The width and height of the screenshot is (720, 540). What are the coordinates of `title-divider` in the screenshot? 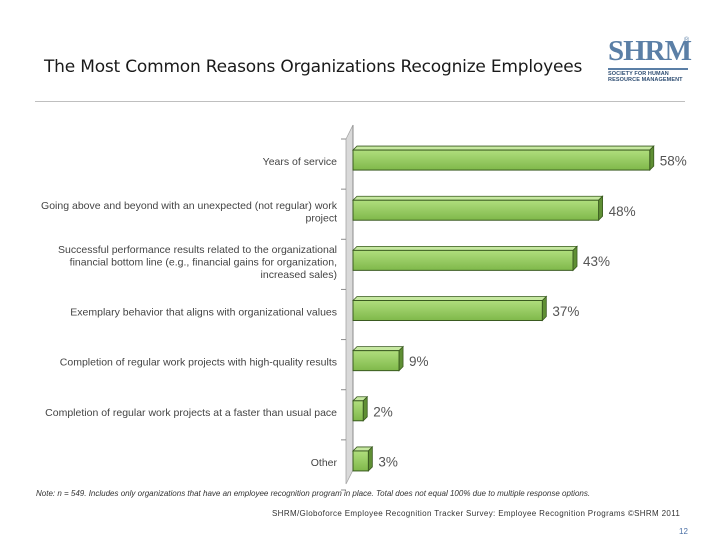 It's located at (360, 101).